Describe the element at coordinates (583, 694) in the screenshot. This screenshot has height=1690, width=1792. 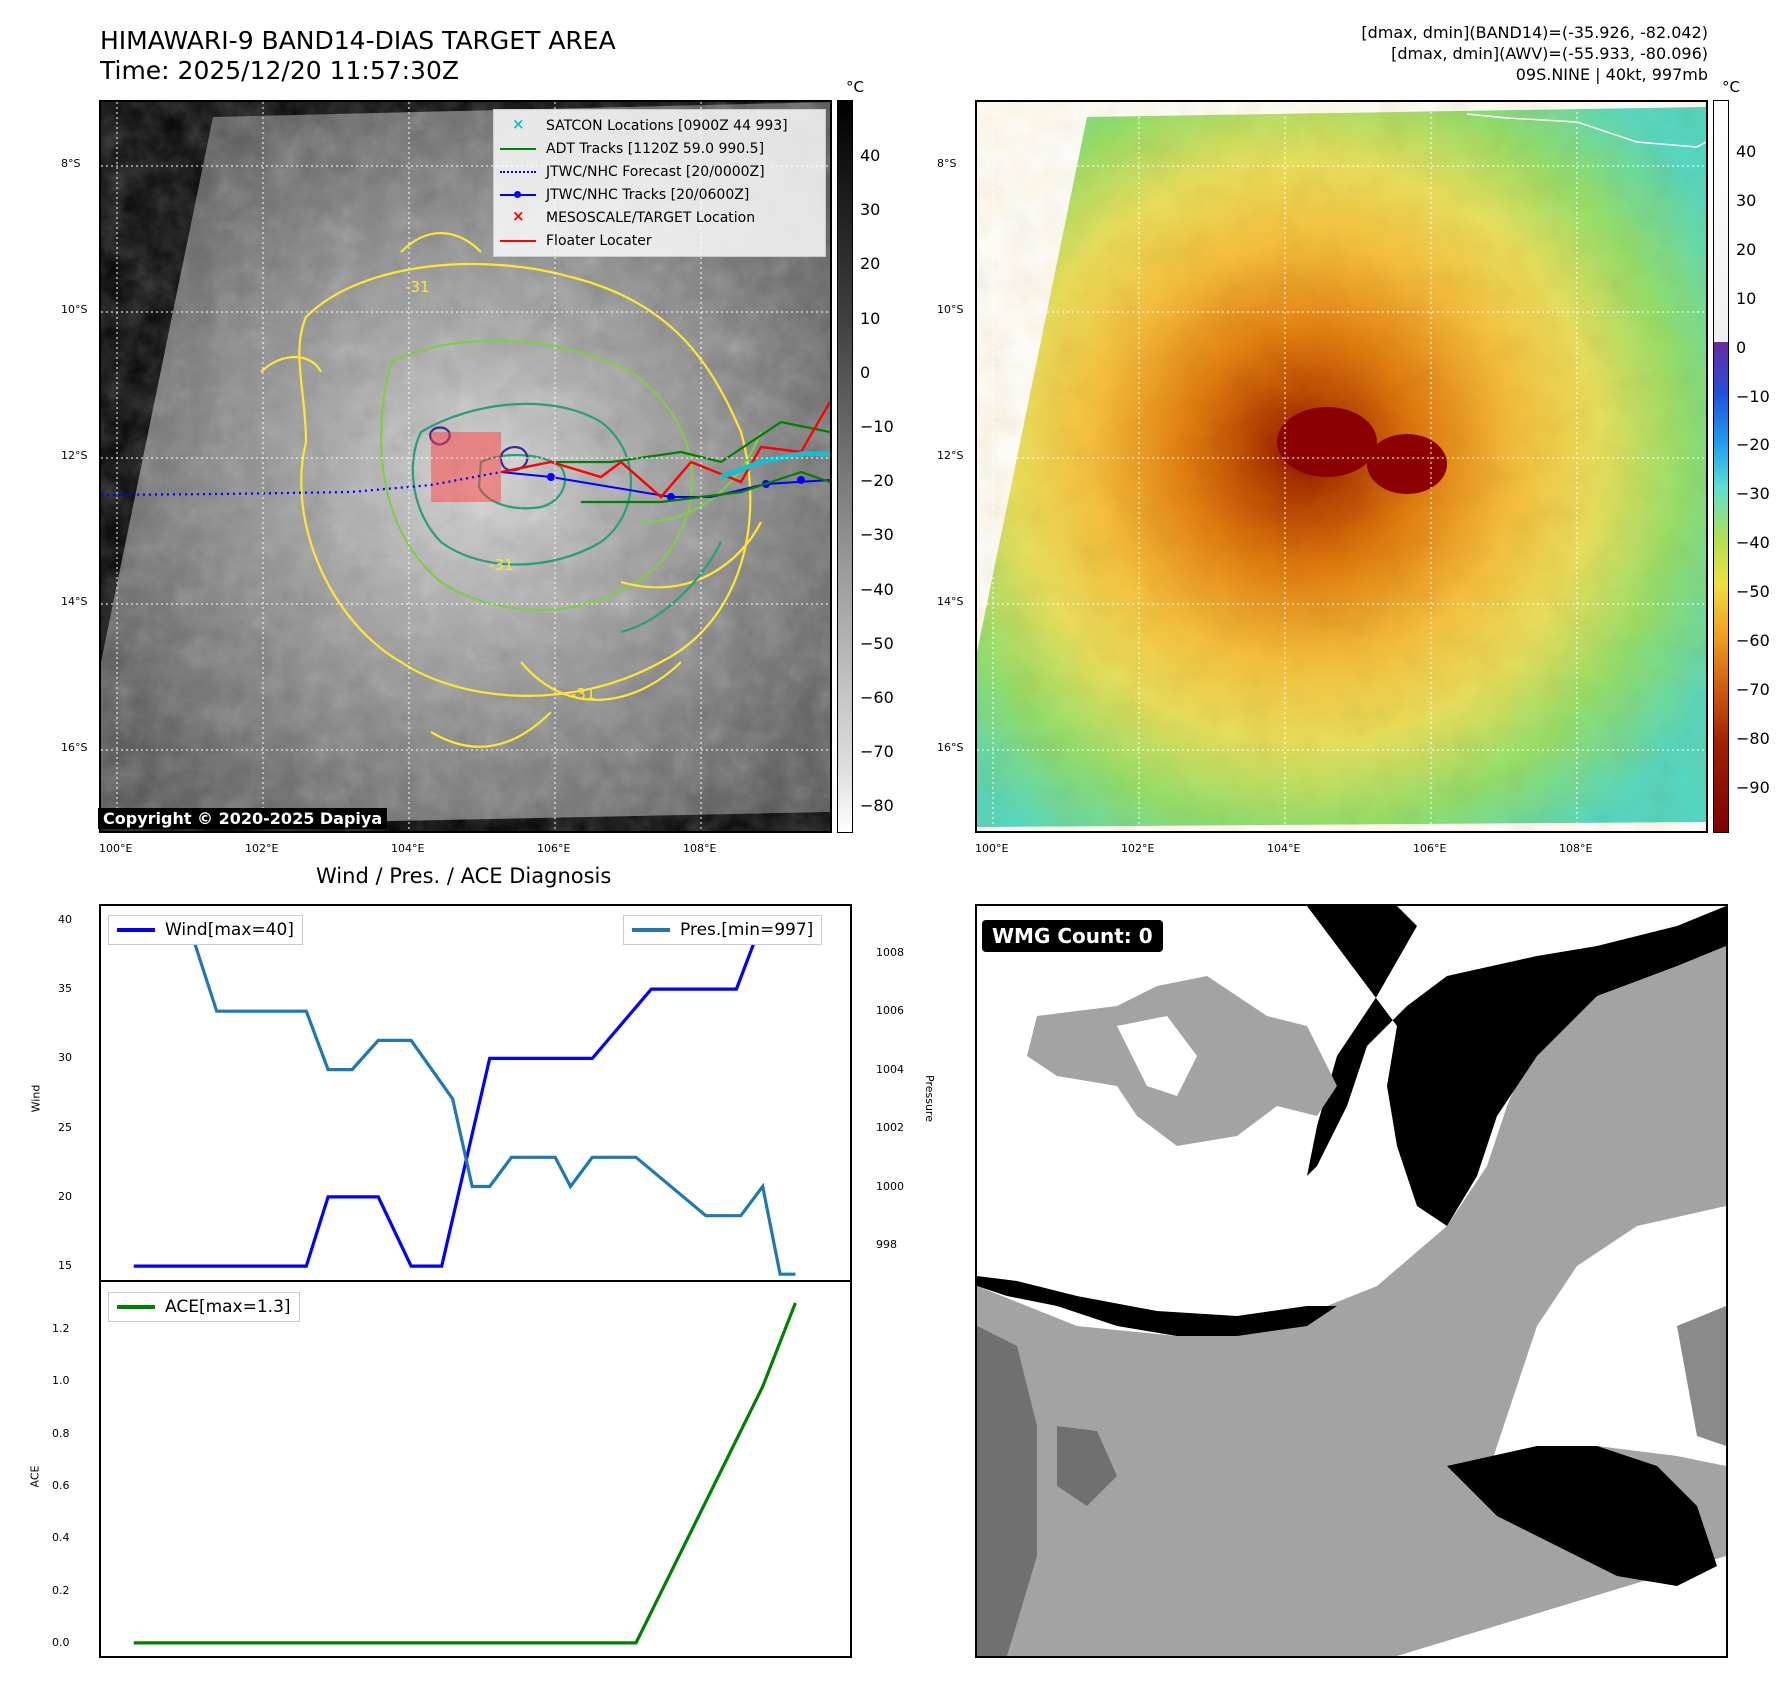
I see `contour-label-3: -31` at that location.